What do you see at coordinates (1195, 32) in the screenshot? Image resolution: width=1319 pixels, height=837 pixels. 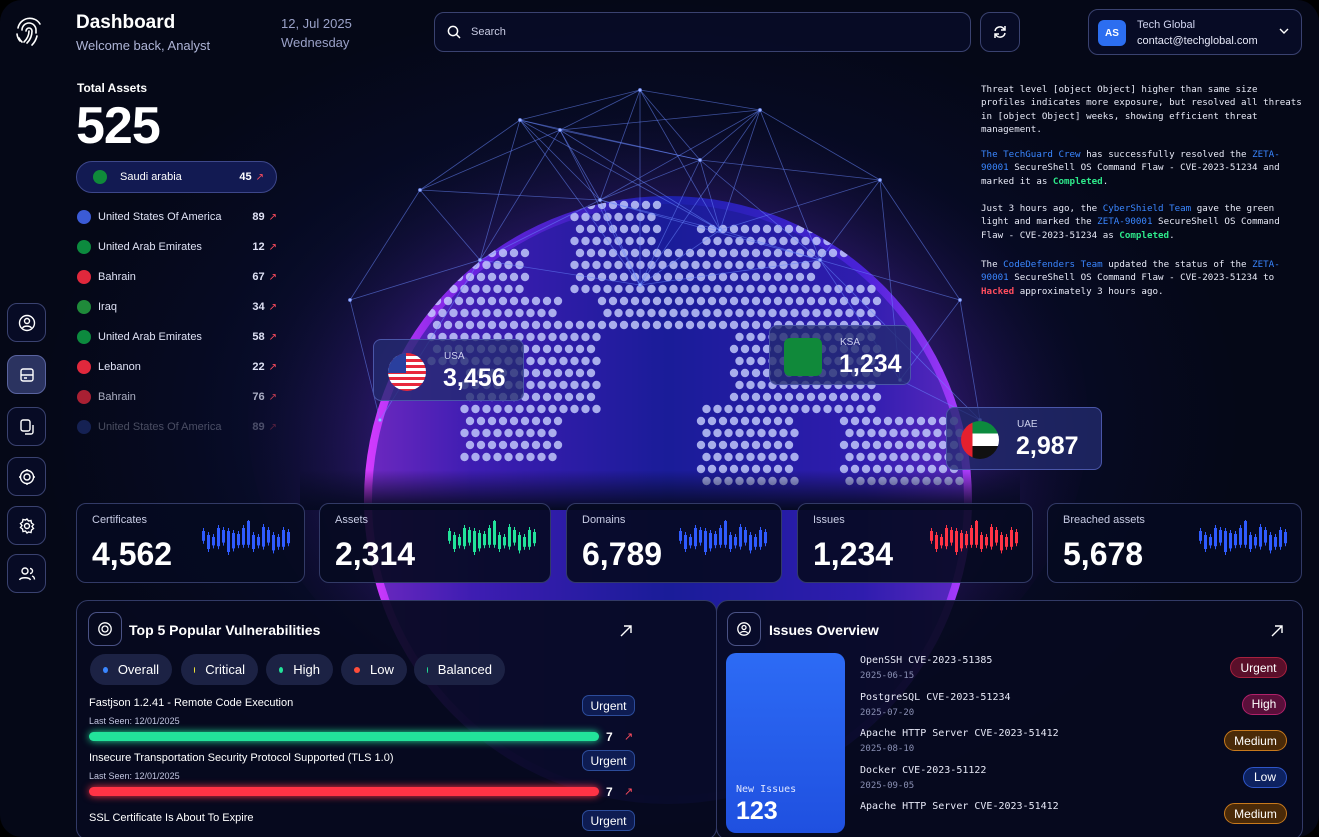 I see `account-menu: AS Tech Global contact@techglobal.com` at bounding box center [1195, 32].